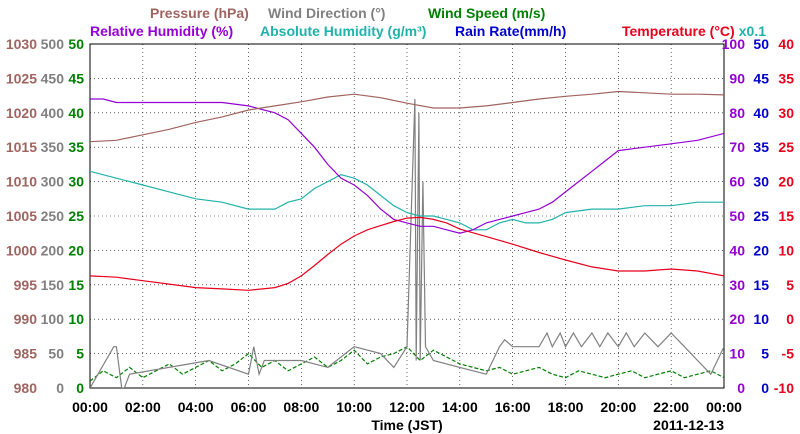 The height and width of the screenshot is (434, 800). What do you see at coordinates (671, 407) in the screenshot?
I see `x-tick-label: 22:00` at bounding box center [671, 407].